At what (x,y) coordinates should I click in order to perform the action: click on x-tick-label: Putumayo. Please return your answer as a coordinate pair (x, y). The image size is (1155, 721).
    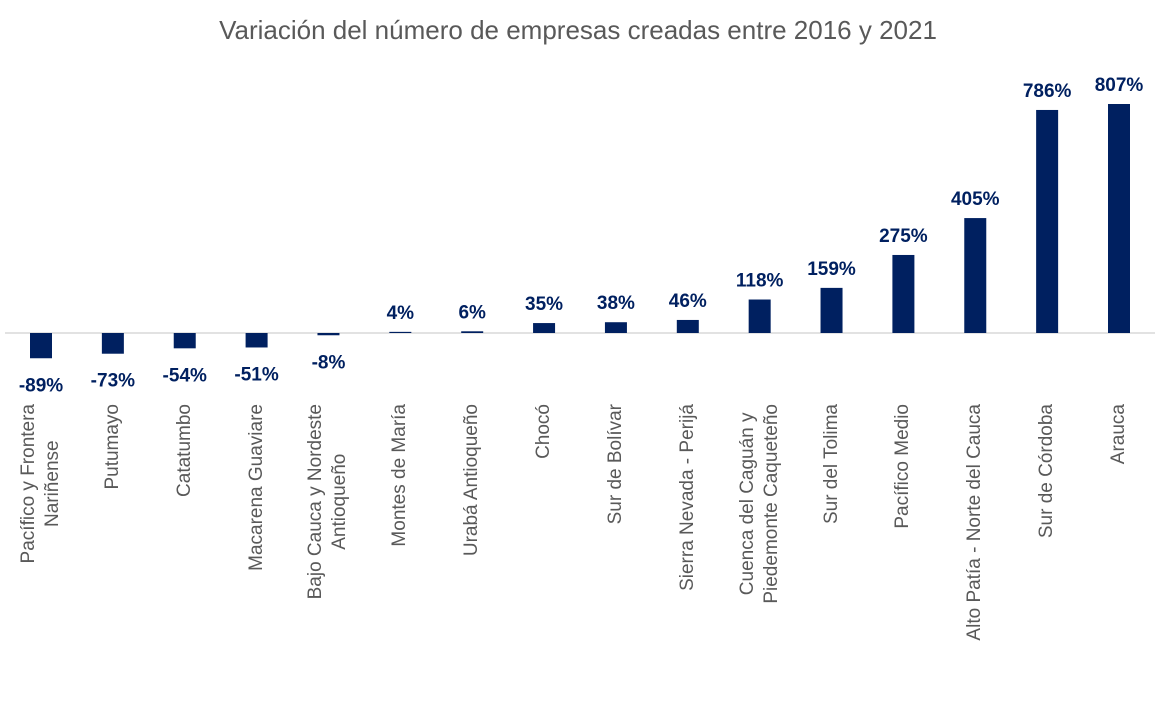
    Looking at the image, I should click on (112, 447).